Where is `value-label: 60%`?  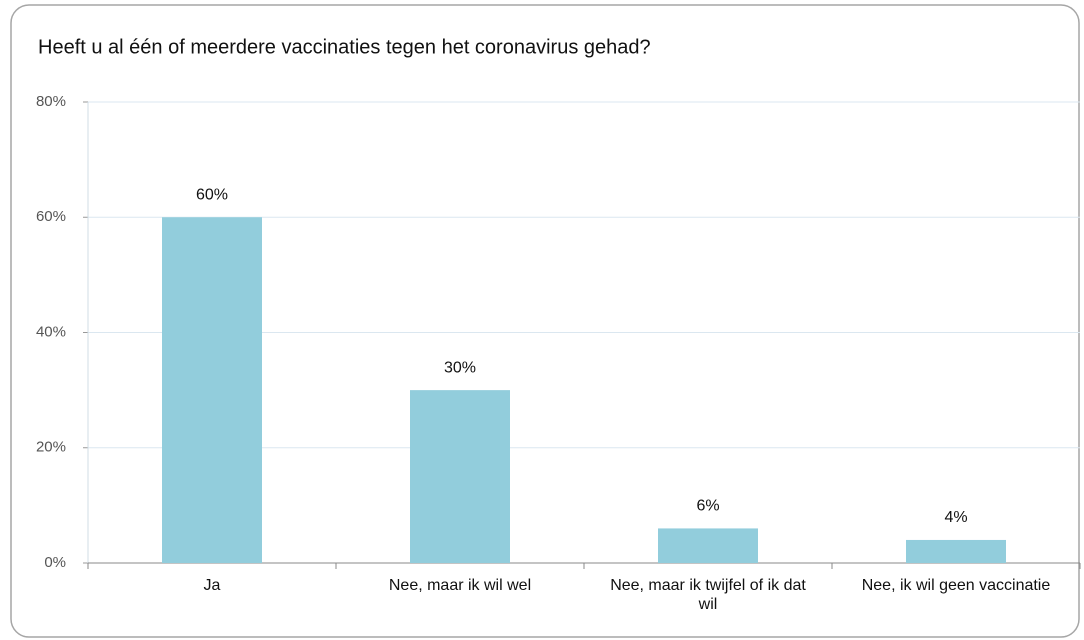 value-label: 60% is located at coordinates (212, 194).